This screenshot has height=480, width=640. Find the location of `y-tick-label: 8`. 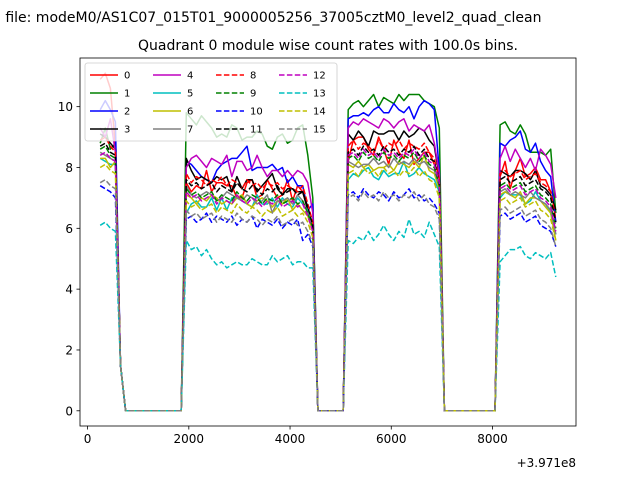

y-tick-label: 8 is located at coordinates (69, 168).